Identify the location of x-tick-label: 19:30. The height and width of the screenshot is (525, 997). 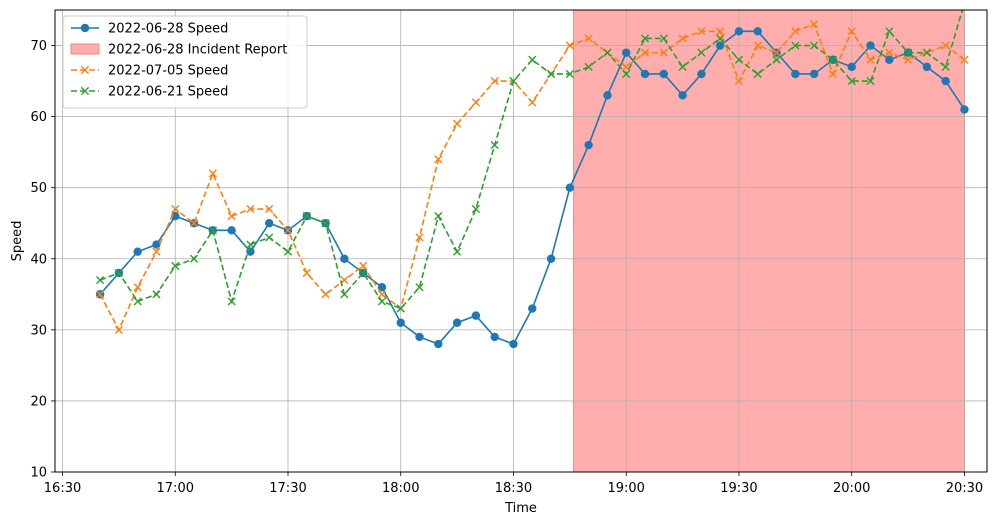
(738, 488).